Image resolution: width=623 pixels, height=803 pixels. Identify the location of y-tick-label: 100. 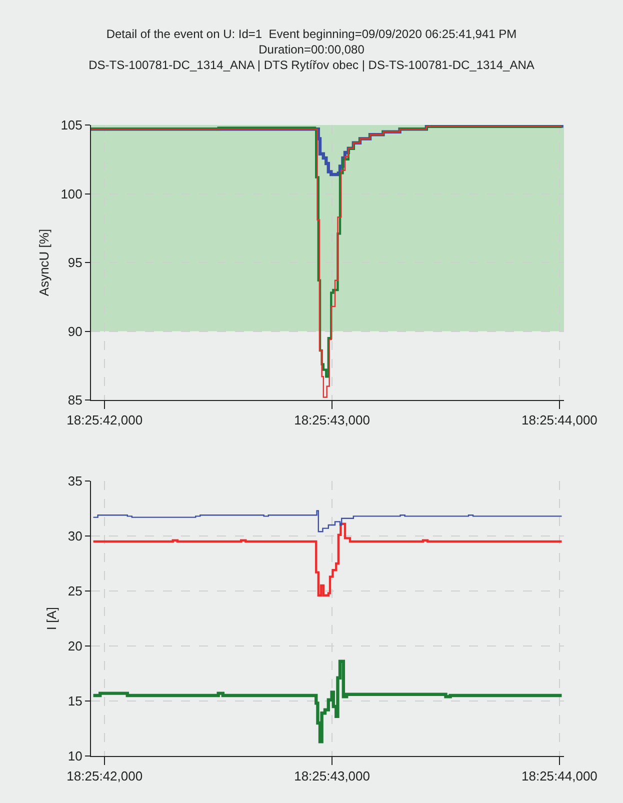
(71, 194).